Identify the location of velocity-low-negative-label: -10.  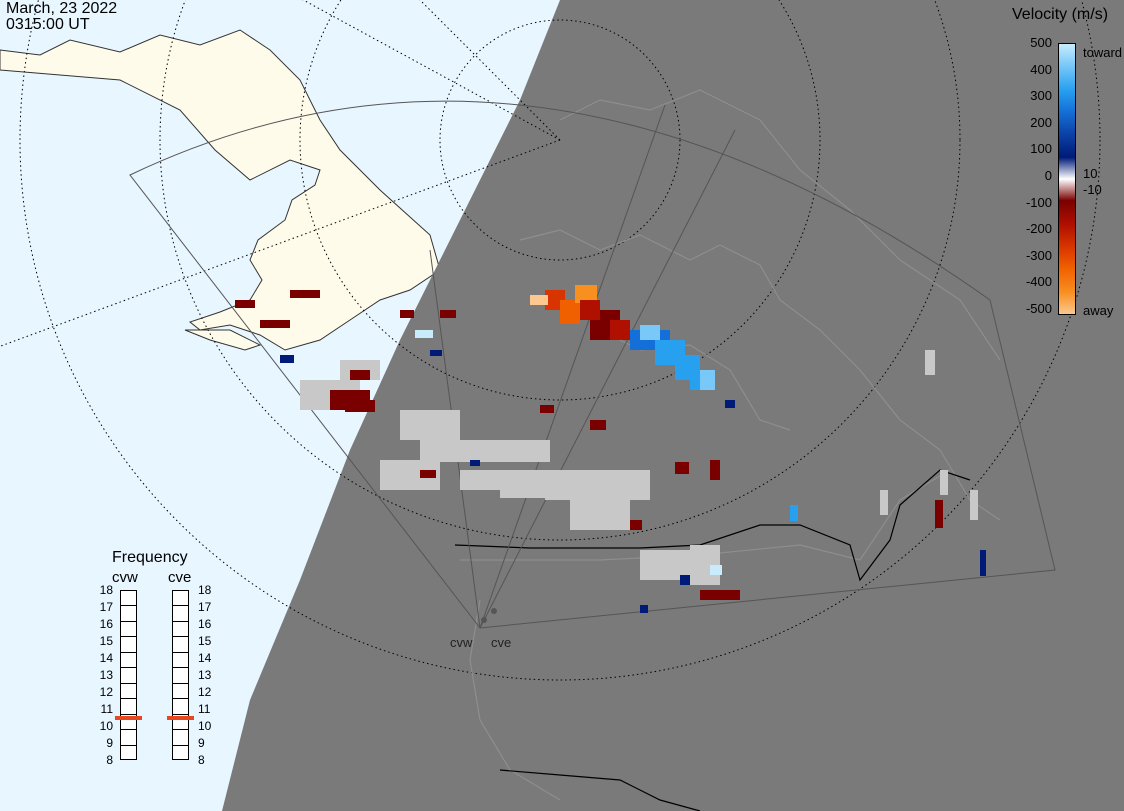
(1092, 189).